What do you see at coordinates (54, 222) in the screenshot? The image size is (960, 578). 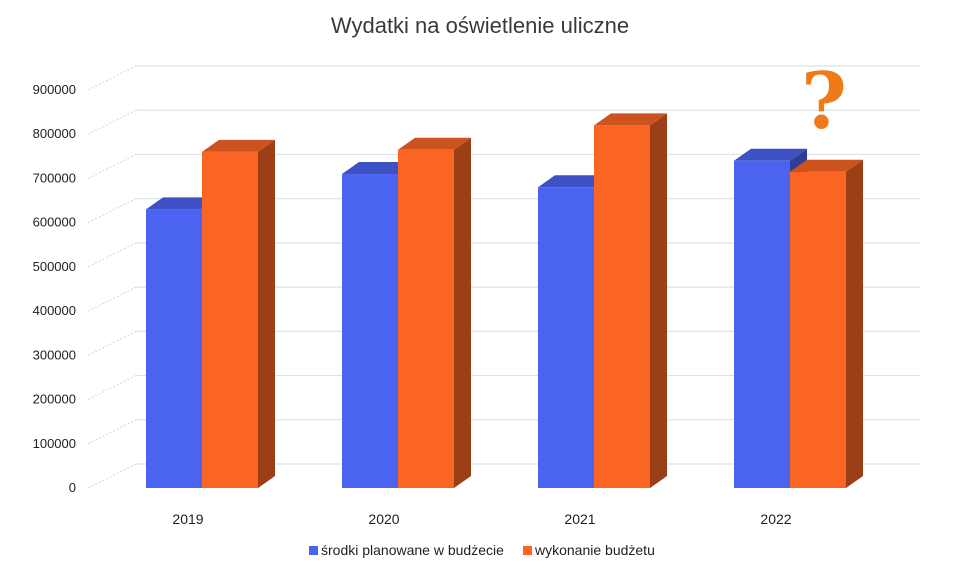 I see `y-tick-label: 600000` at bounding box center [54, 222].